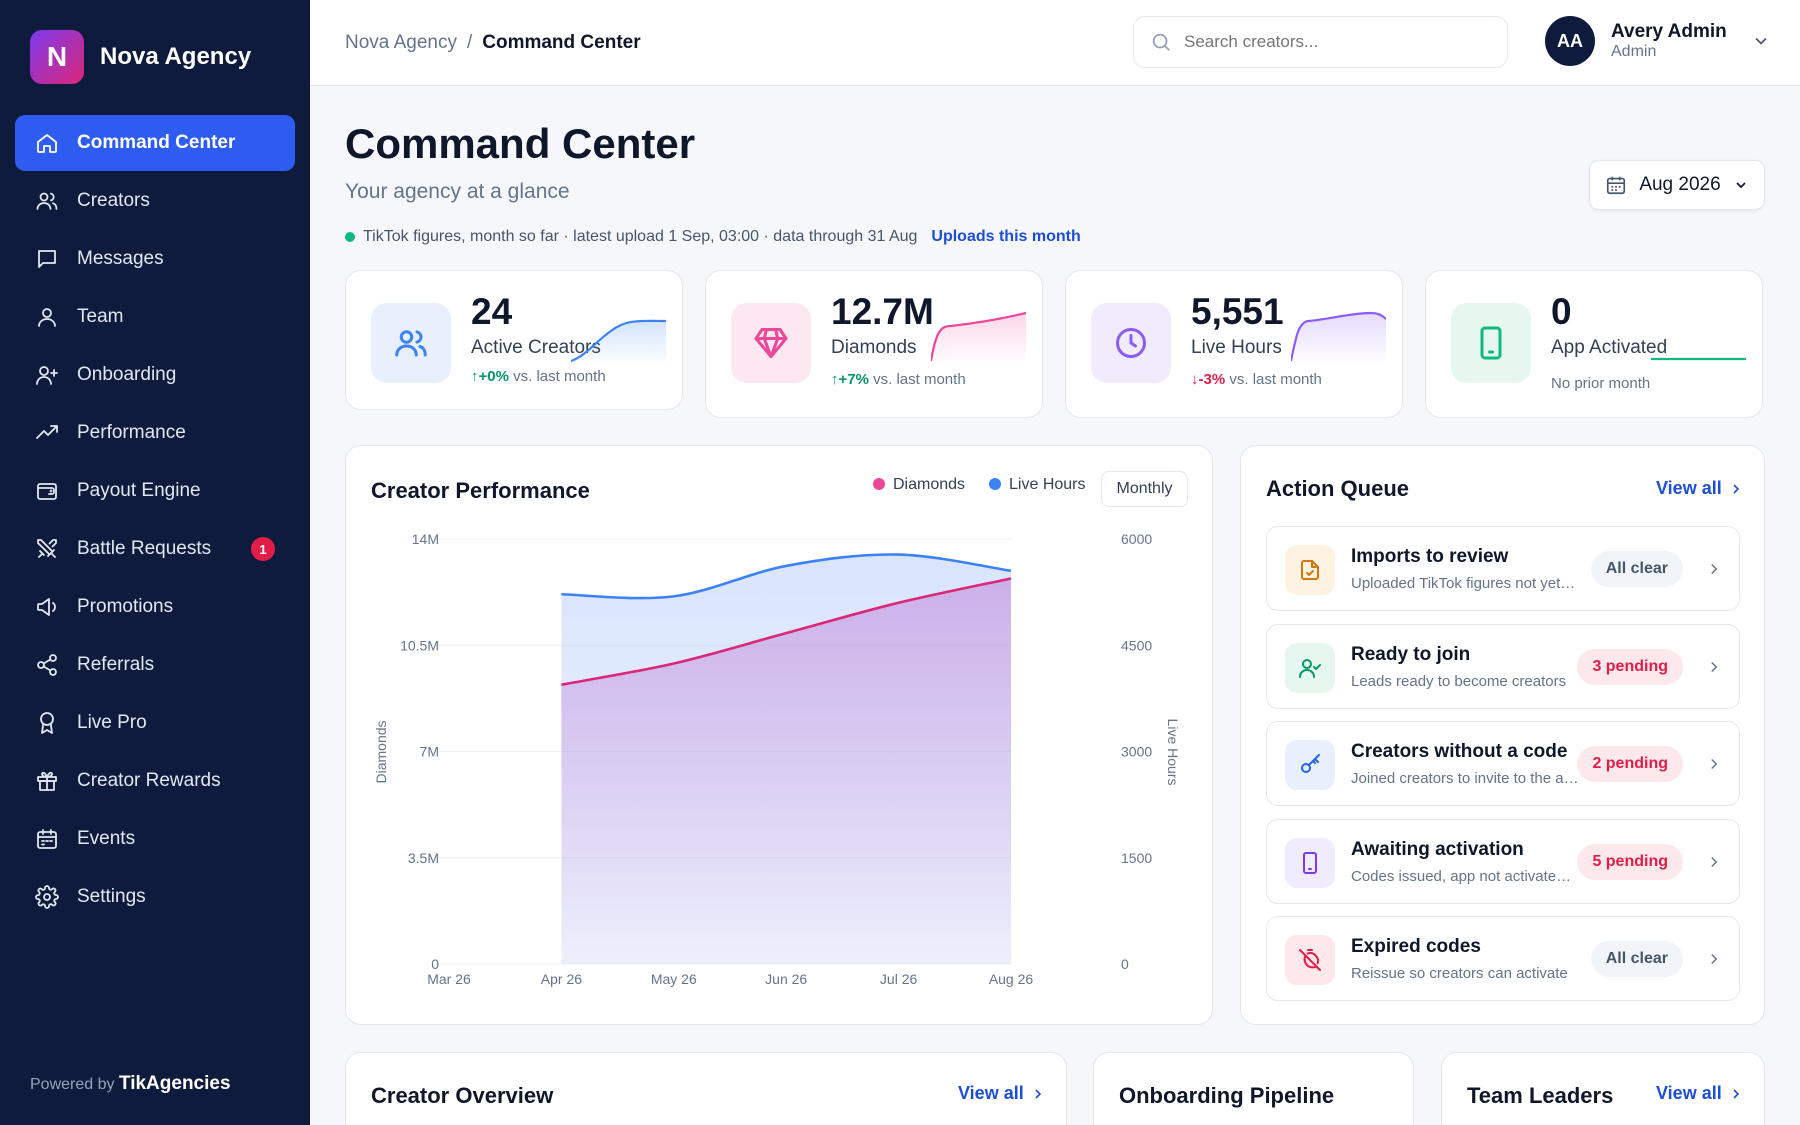  Describe the element at coordinates (155, 665) in the screenshot. I see `sidebar-item-referrals: Referrals` at that location.